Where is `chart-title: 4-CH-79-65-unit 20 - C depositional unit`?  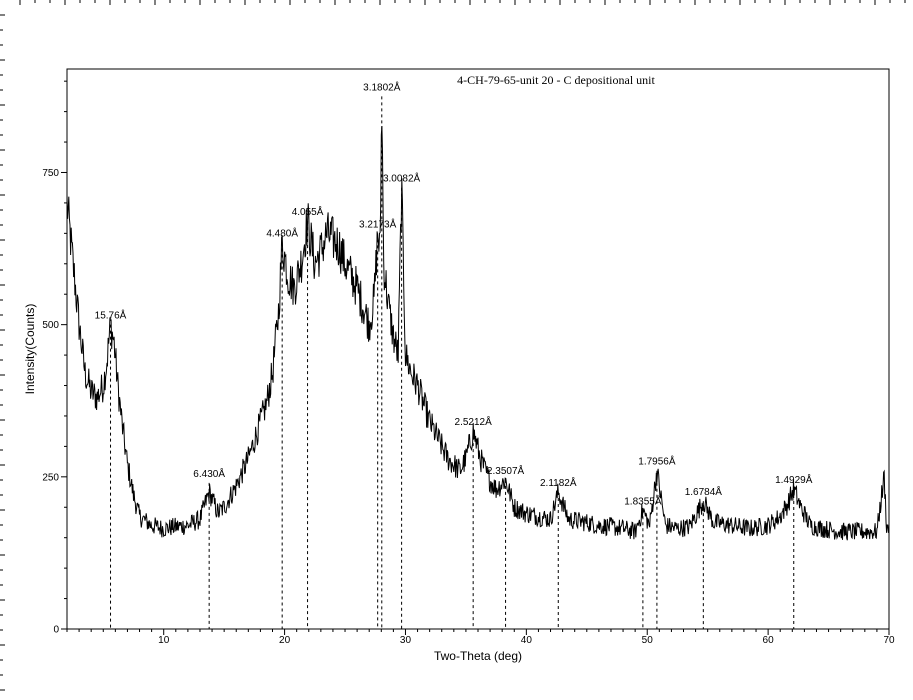
chart-title: 4-CH-79-65-unit 20 - C depositional unit is located at coordinates (556, 80).